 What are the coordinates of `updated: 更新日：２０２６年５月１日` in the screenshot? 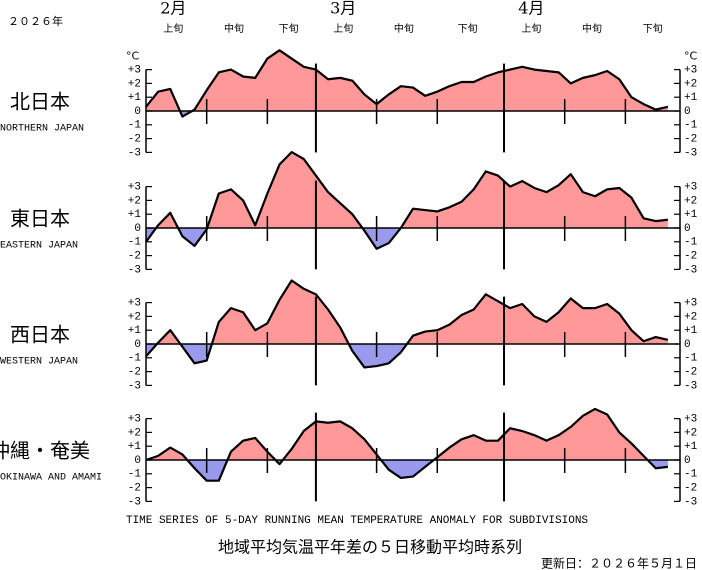 It's located at (619, 563).